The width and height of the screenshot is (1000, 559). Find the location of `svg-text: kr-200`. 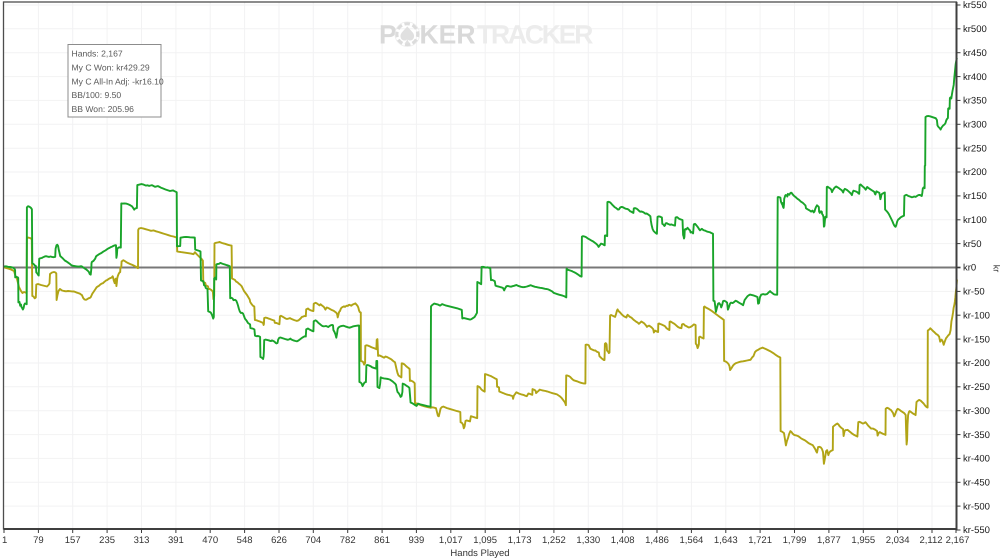

svg-text: kr-200 is located at coordinates (976, 363).